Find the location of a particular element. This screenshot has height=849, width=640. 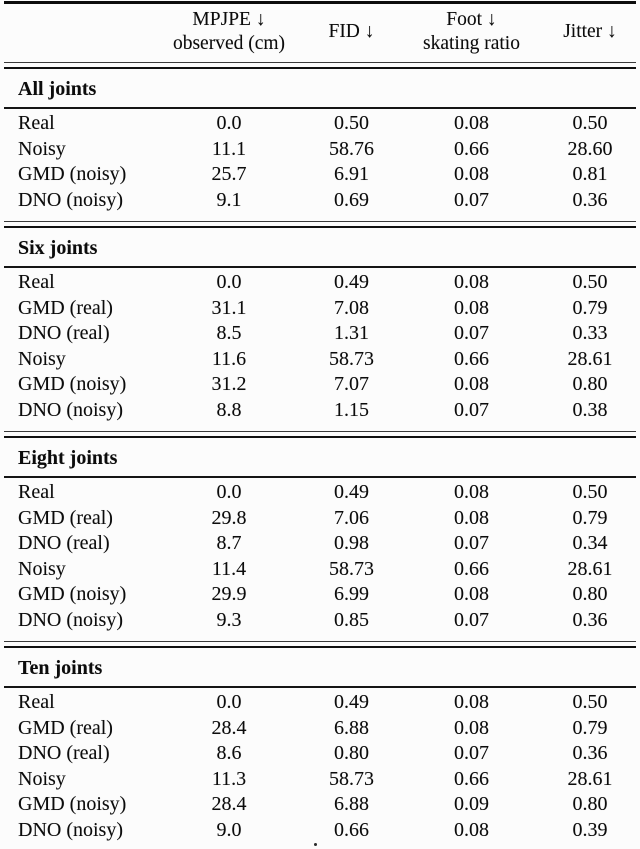

table-row: GMD (real) 31.1 7.08 0.08 0.79 is located at coordinates (320, 309).